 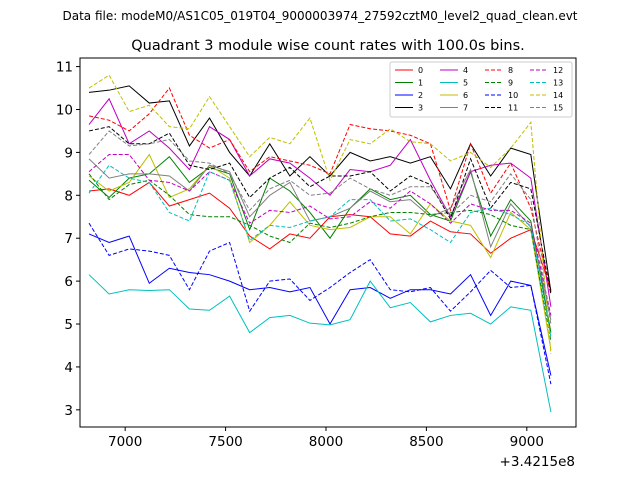 I want to click on x-axis: 7000 7500 8000 8500 9000, so click(x=326, y=438).